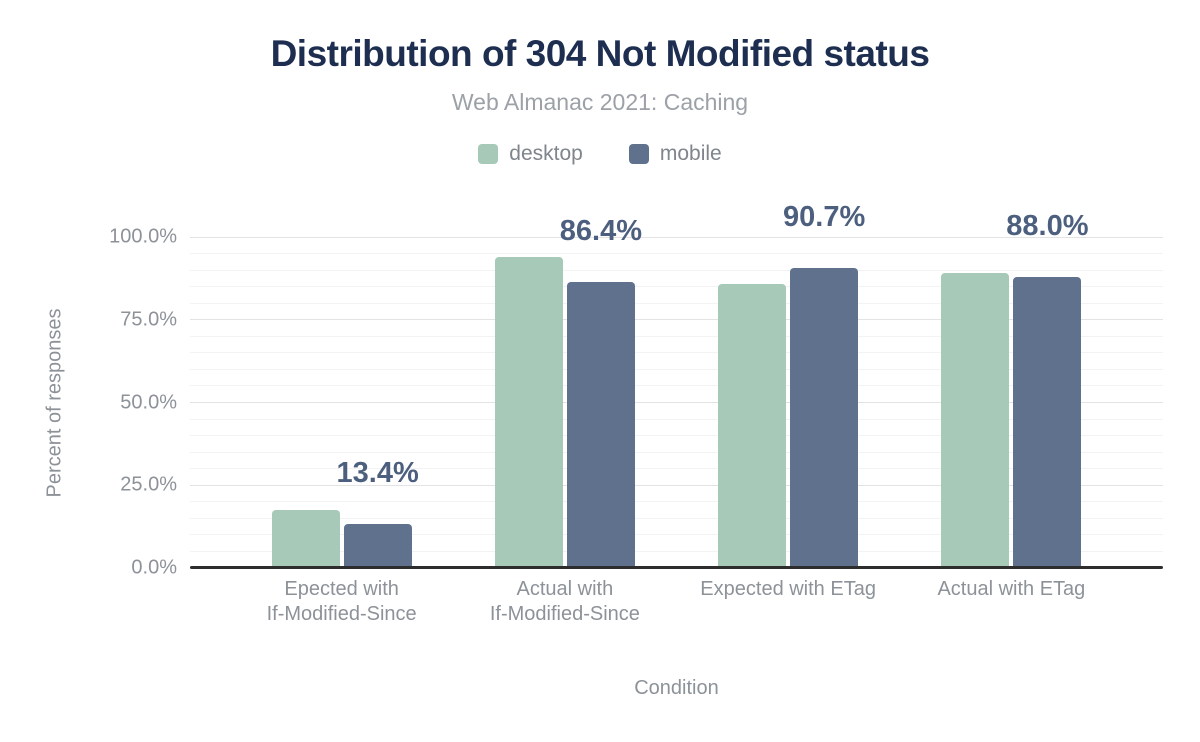  What do you see at coordinates (676, 567) in the screenshot?
I see `x-axis-line` at bounding box center [676, 567].